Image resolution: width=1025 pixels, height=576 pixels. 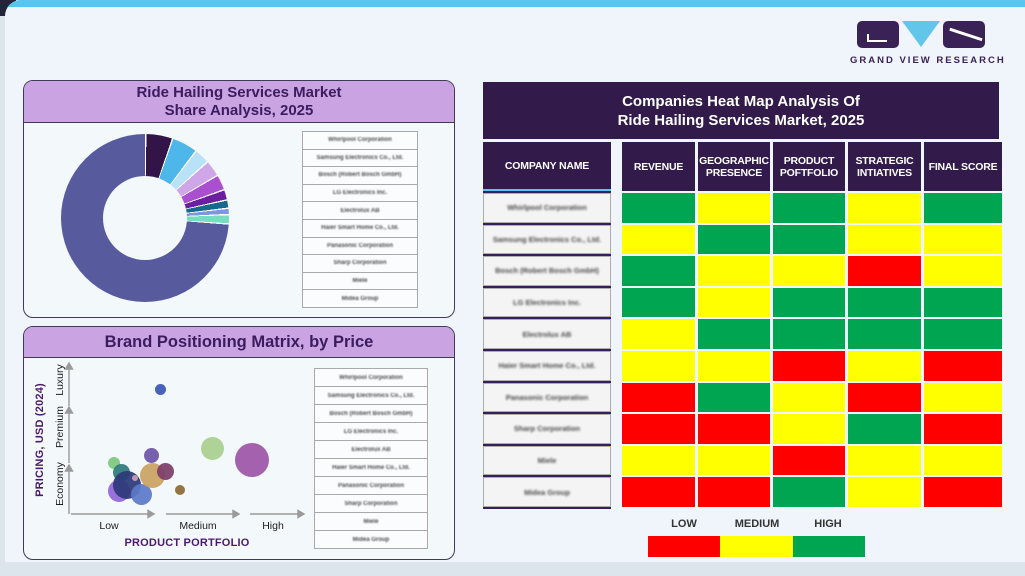 I want to click on legend-company-row: Miele, so click(x=371, y=521).